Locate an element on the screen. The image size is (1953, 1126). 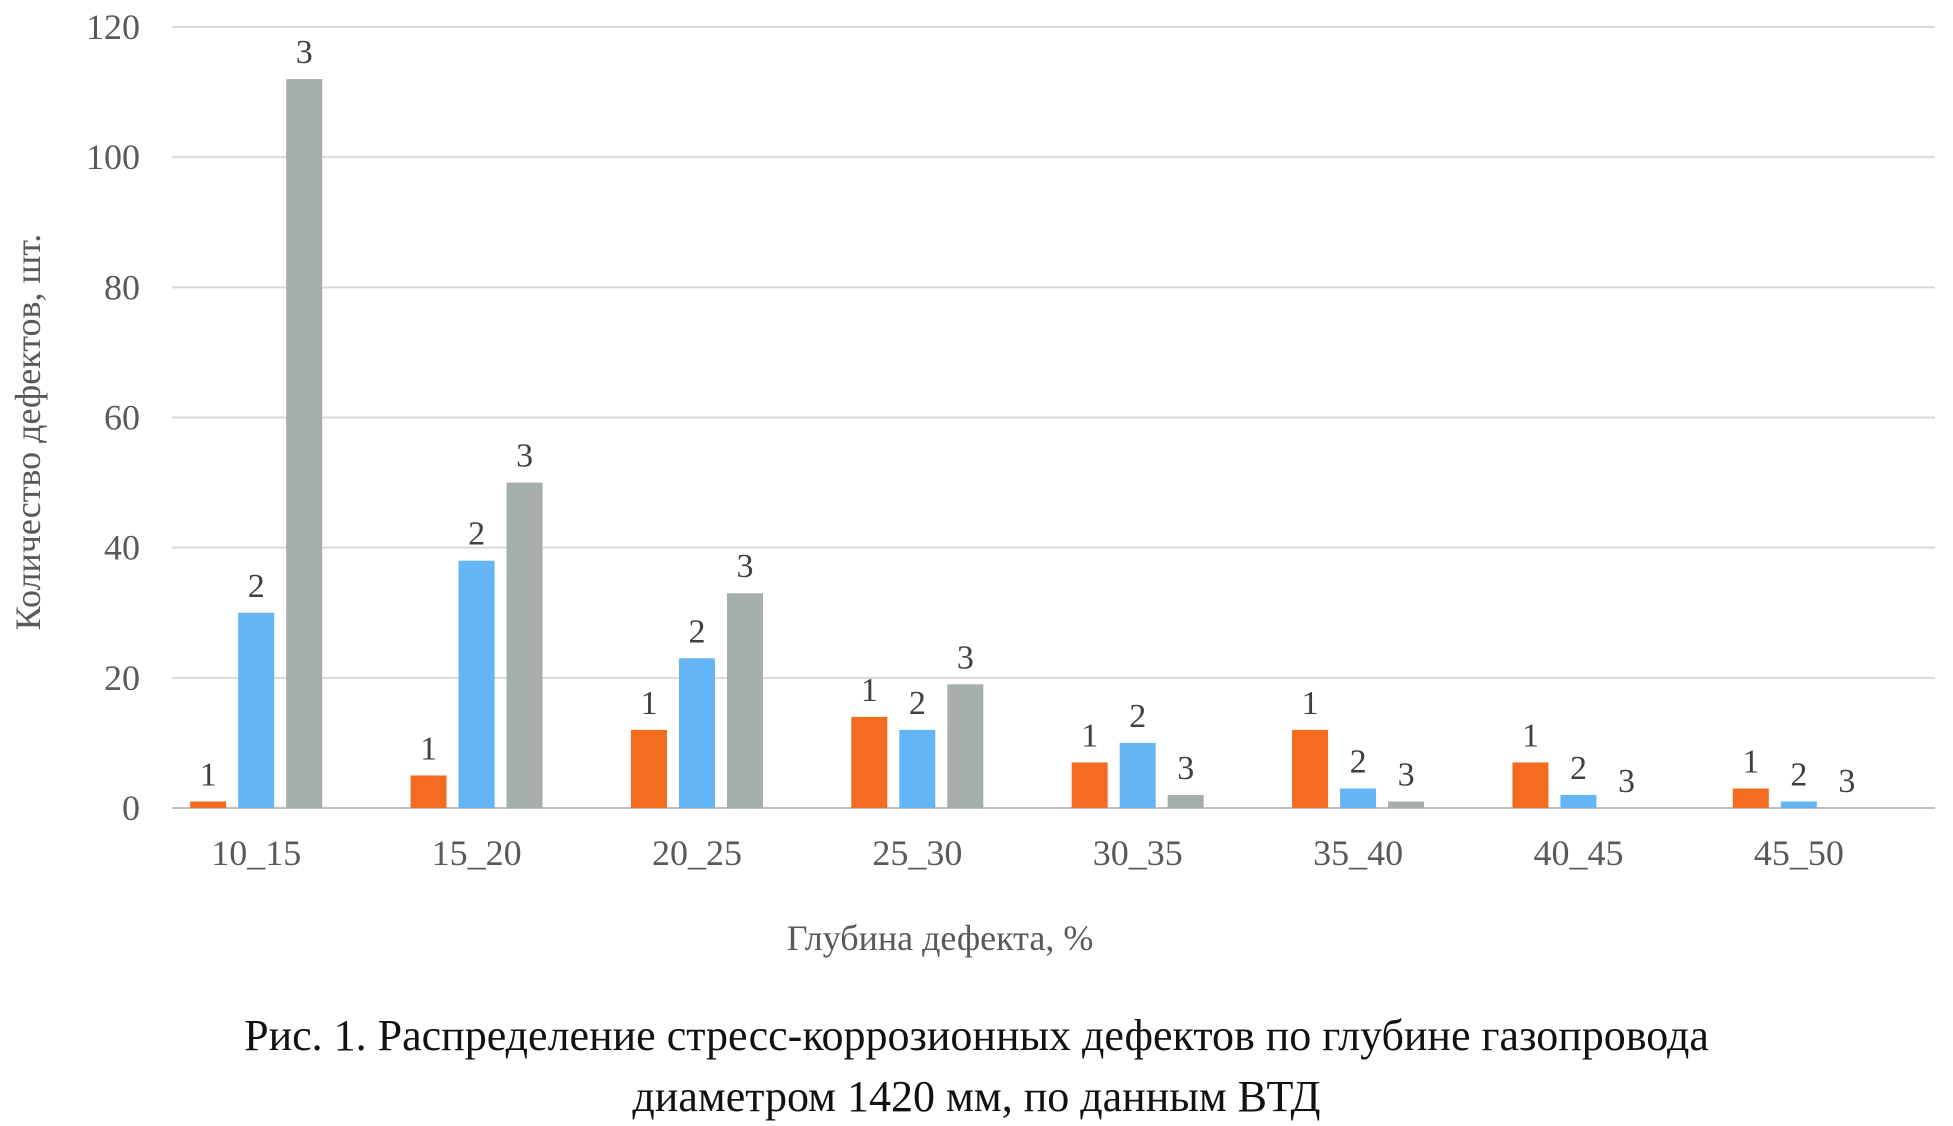
x-category-label: 15_20 is located at coordinates (477, 853).